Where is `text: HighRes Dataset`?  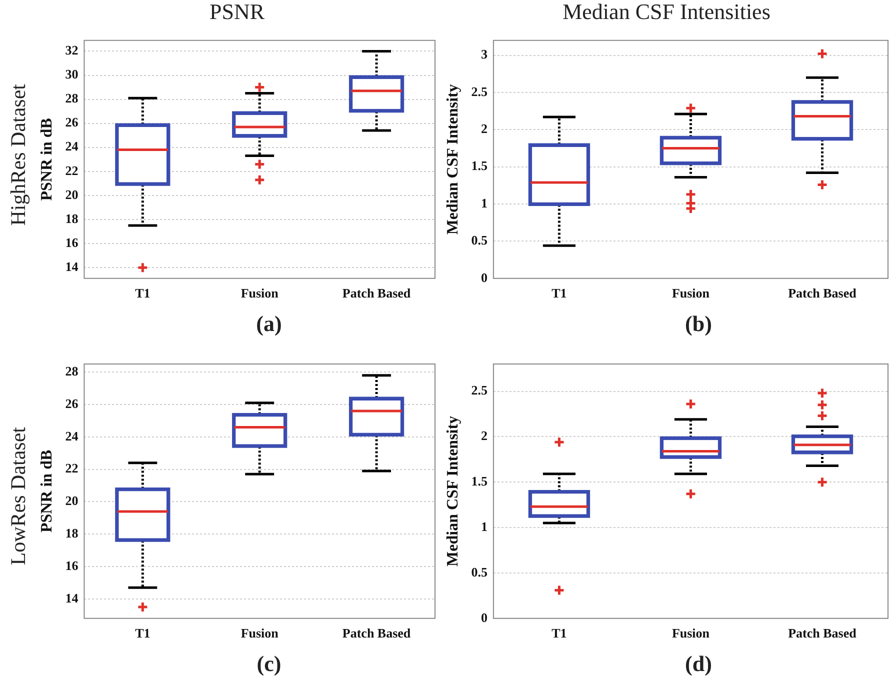 text: HighRes Dataset is located at coordinates (18, 155).